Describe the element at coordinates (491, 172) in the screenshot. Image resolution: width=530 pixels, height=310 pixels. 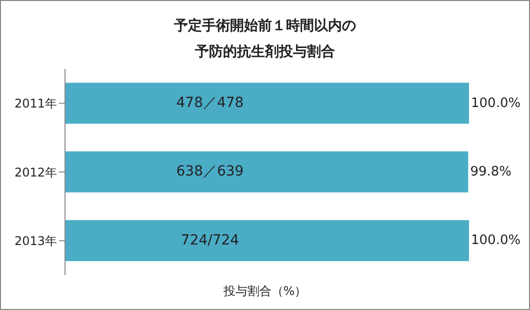
I see `data-label: 99.8%` at that location.